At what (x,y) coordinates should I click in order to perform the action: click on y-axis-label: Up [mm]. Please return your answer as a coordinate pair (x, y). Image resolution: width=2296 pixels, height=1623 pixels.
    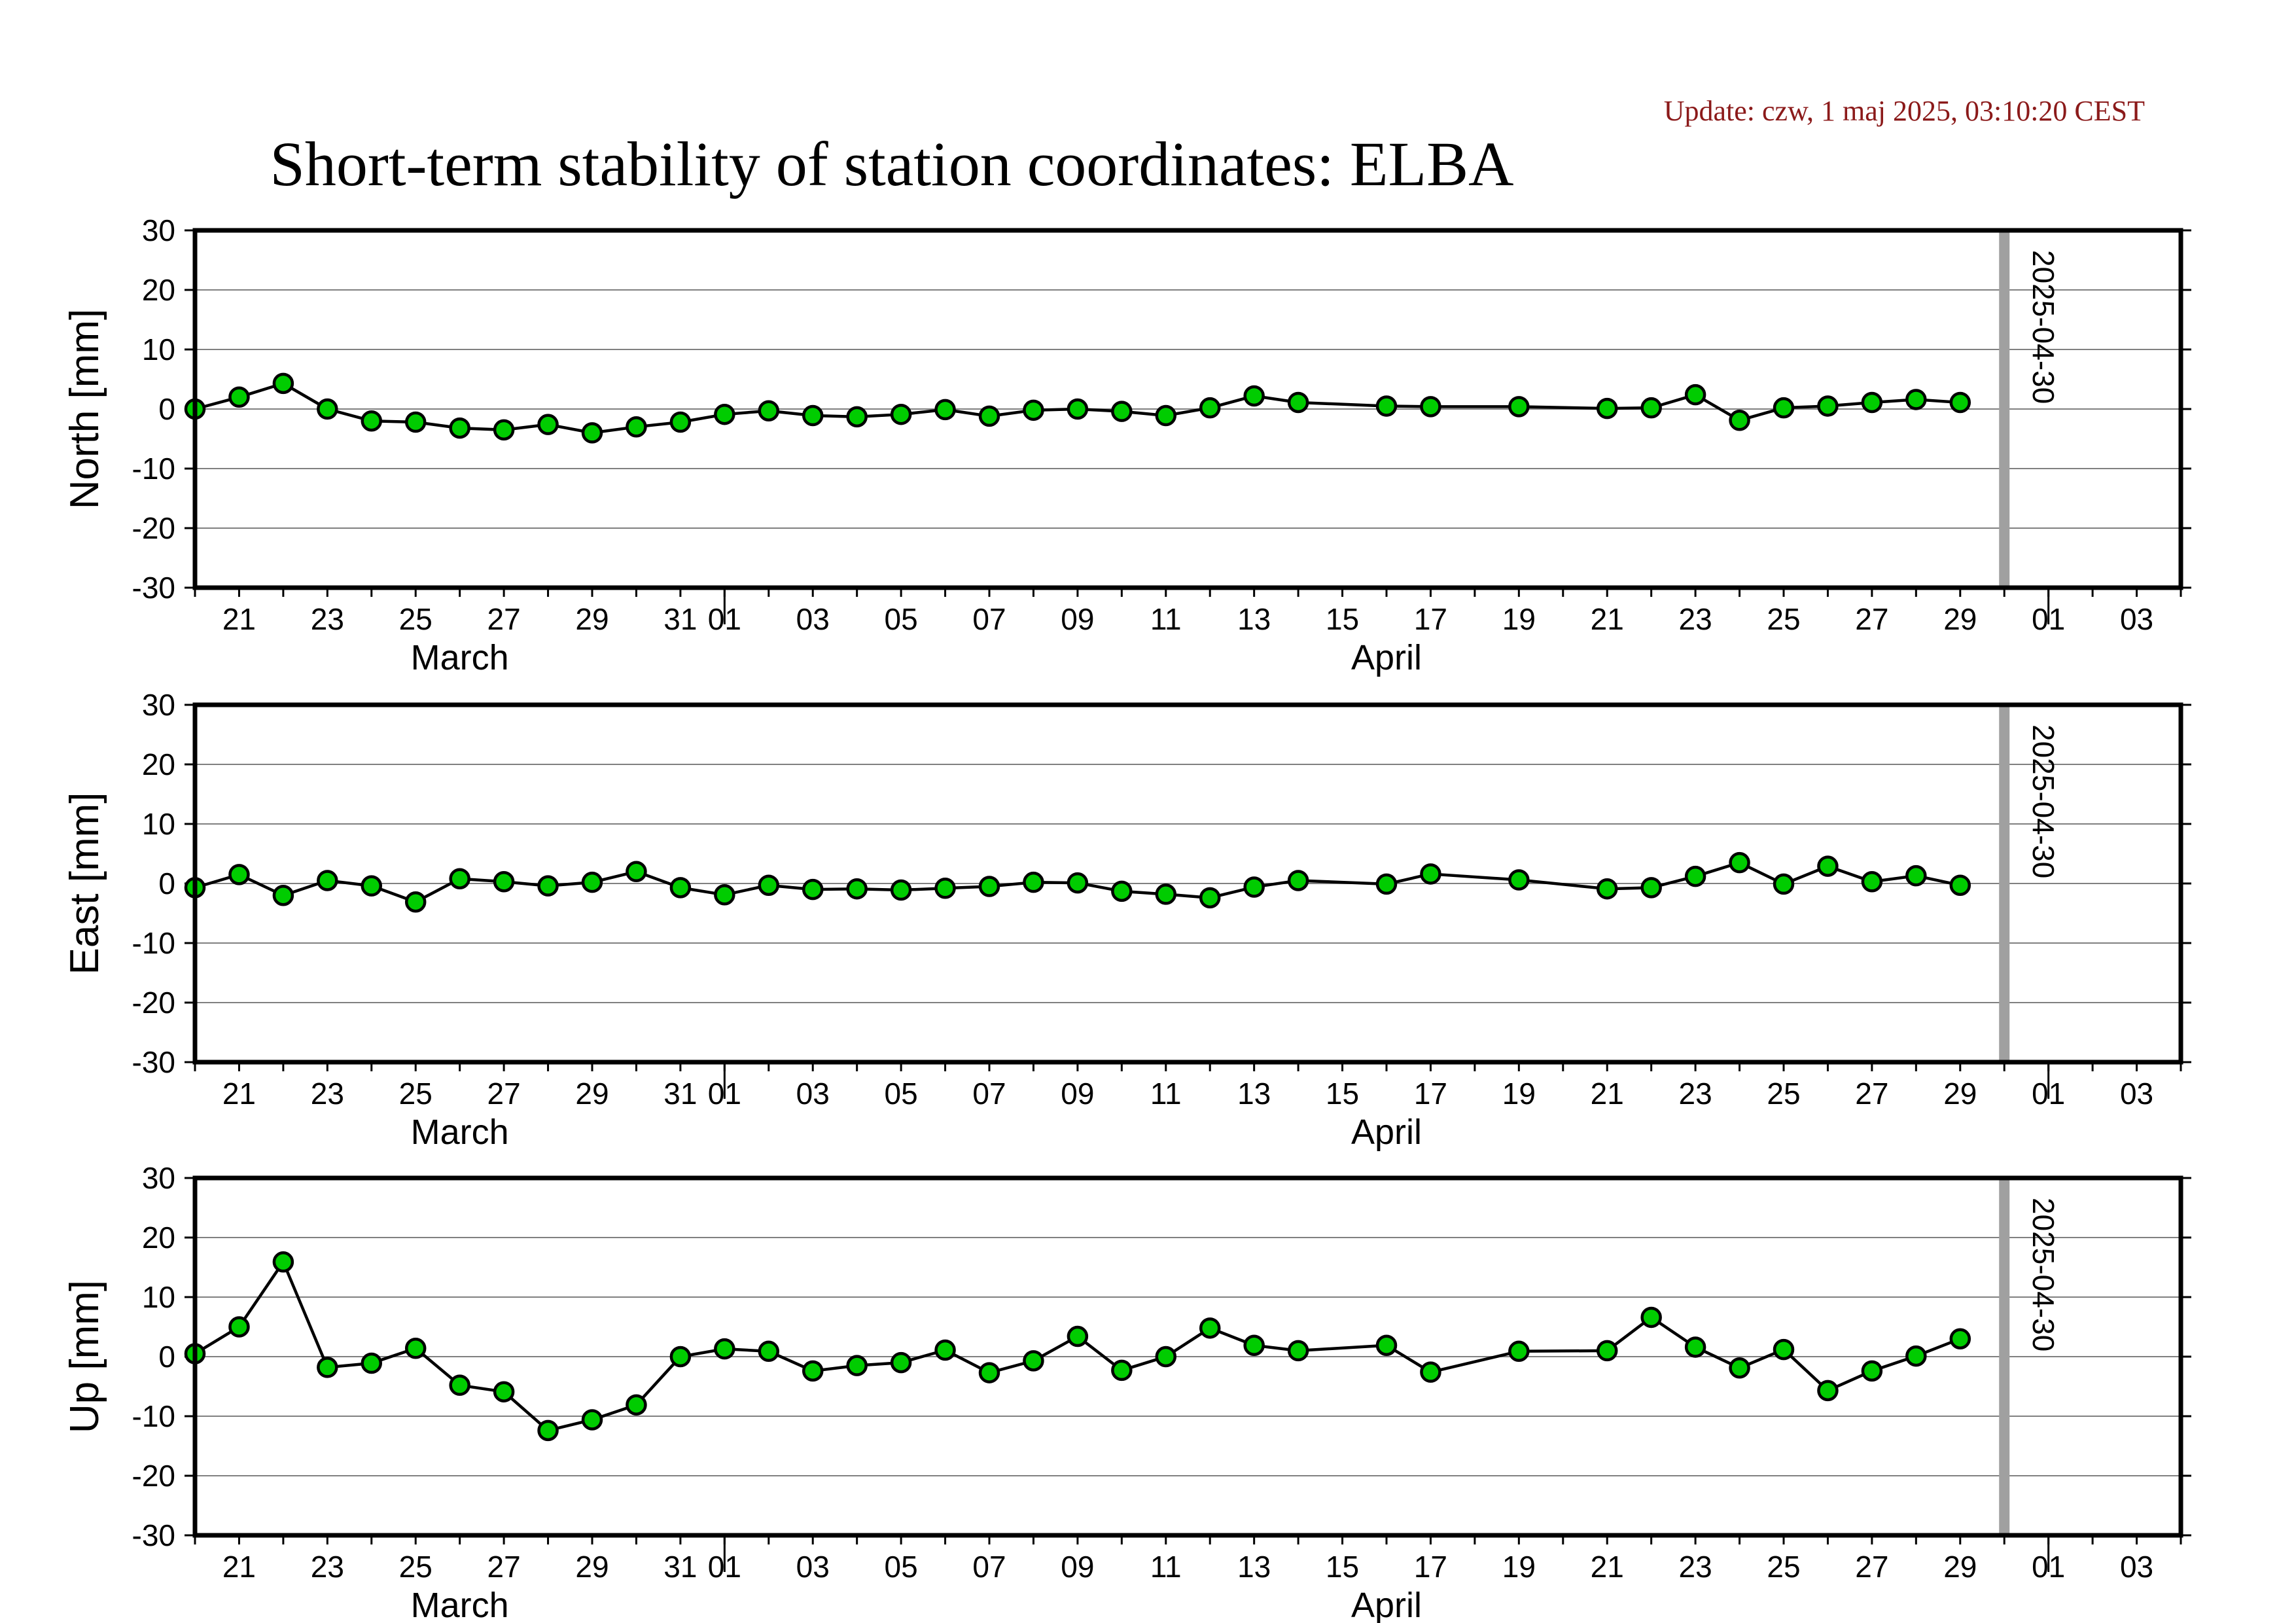
    Looking at the image, I should click on (84, 1356).